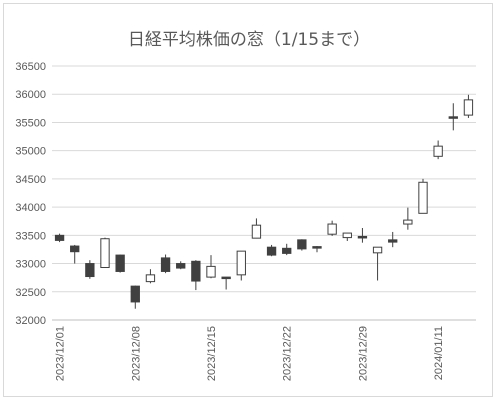 The width and height of the screenshot is (498, 402). Describe the element at coordinates (30, 123) in the screenshot. I see `y-tick-label: 35500` at that location.